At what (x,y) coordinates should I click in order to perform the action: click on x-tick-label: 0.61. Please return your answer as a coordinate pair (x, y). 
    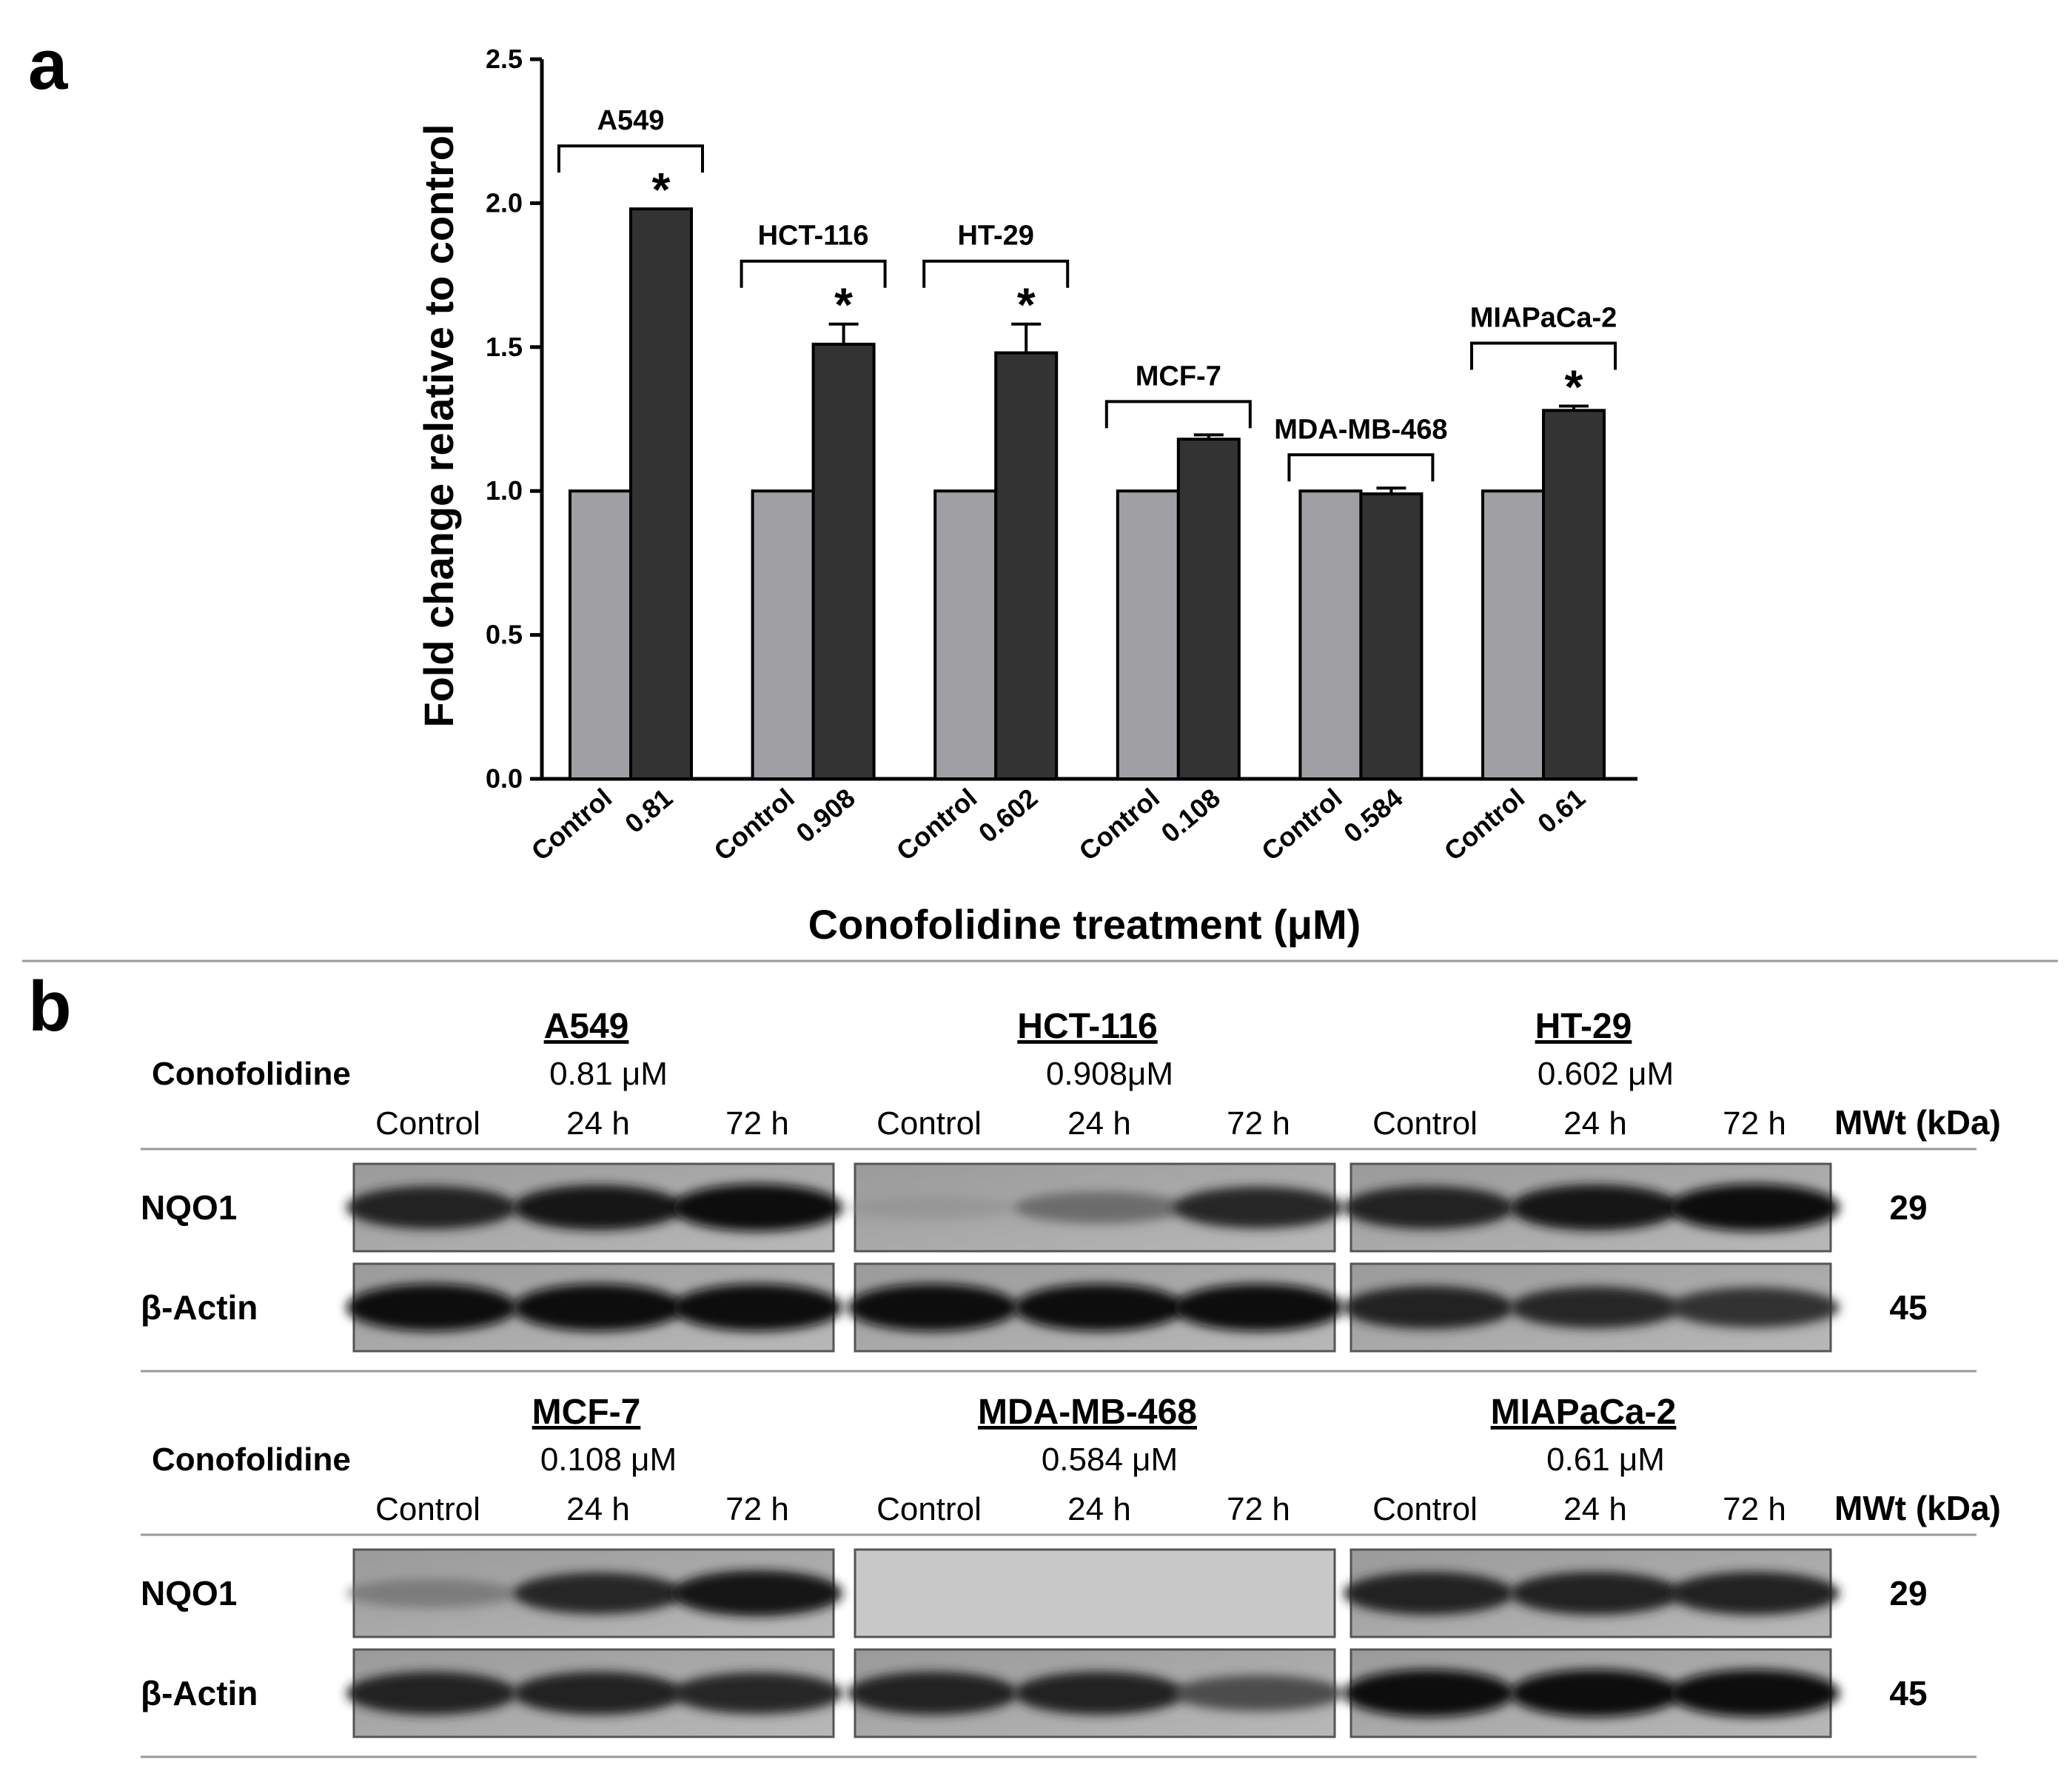
    Looking at the image, I should click on (1562, 811).